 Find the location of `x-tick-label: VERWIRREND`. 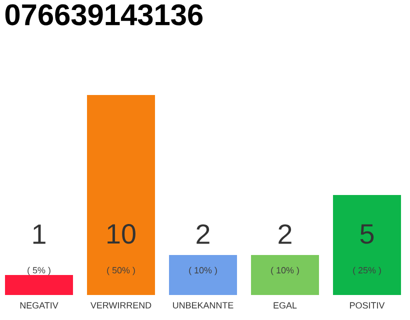

x-tick-label: VERWIRREND is located at coordinates (121, 305).